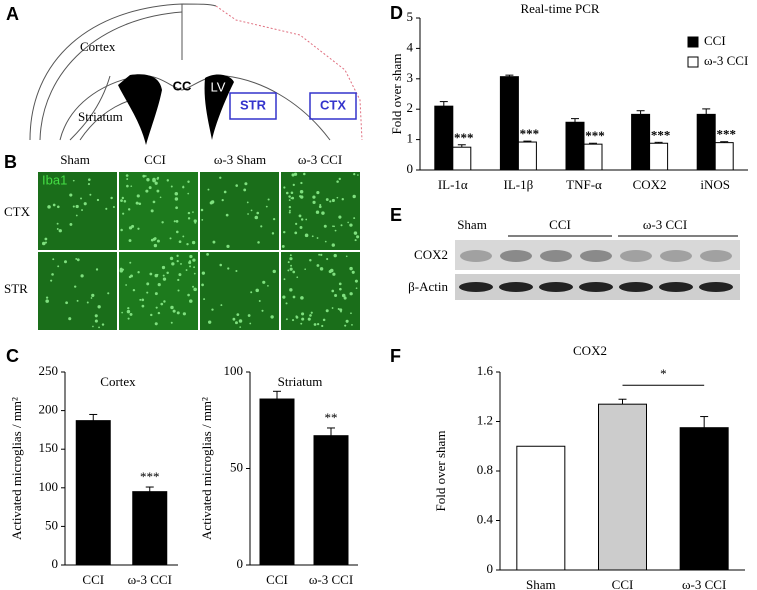 The image size is (757, 590). I want to click on stain-label: Iba1, so click(54, 179).